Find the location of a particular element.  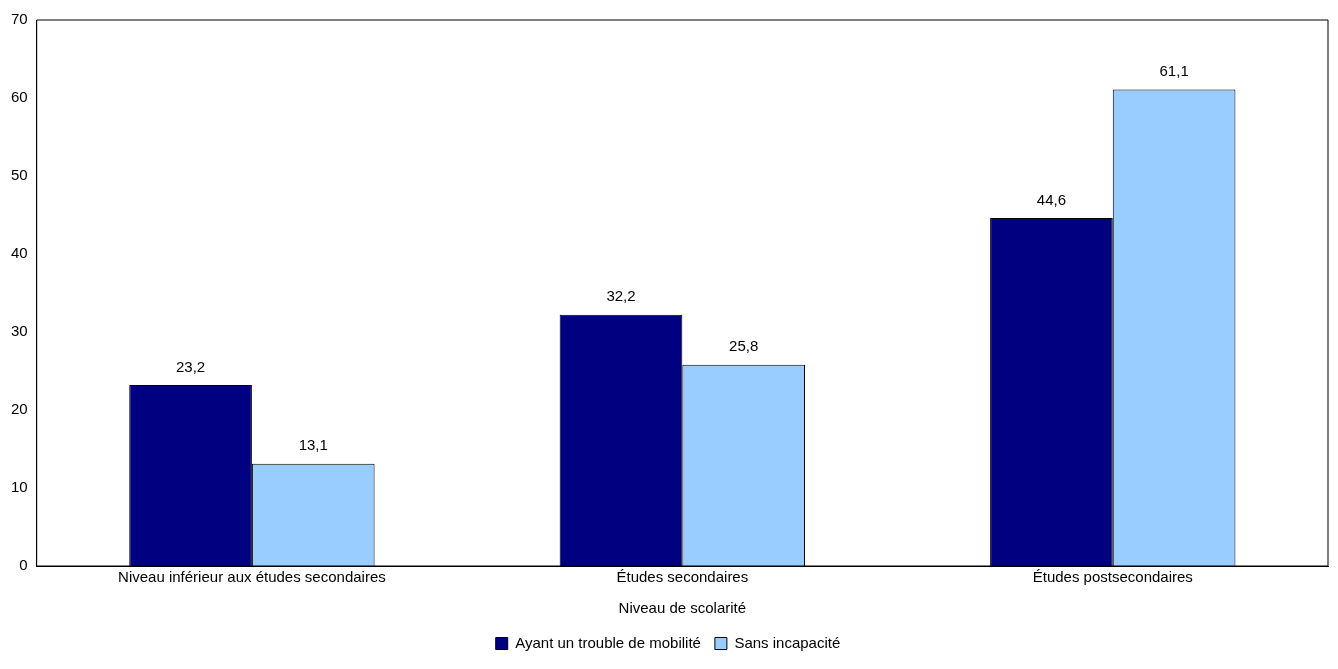

legend-label: Sans incapacité is located at coordinates (787, 642).